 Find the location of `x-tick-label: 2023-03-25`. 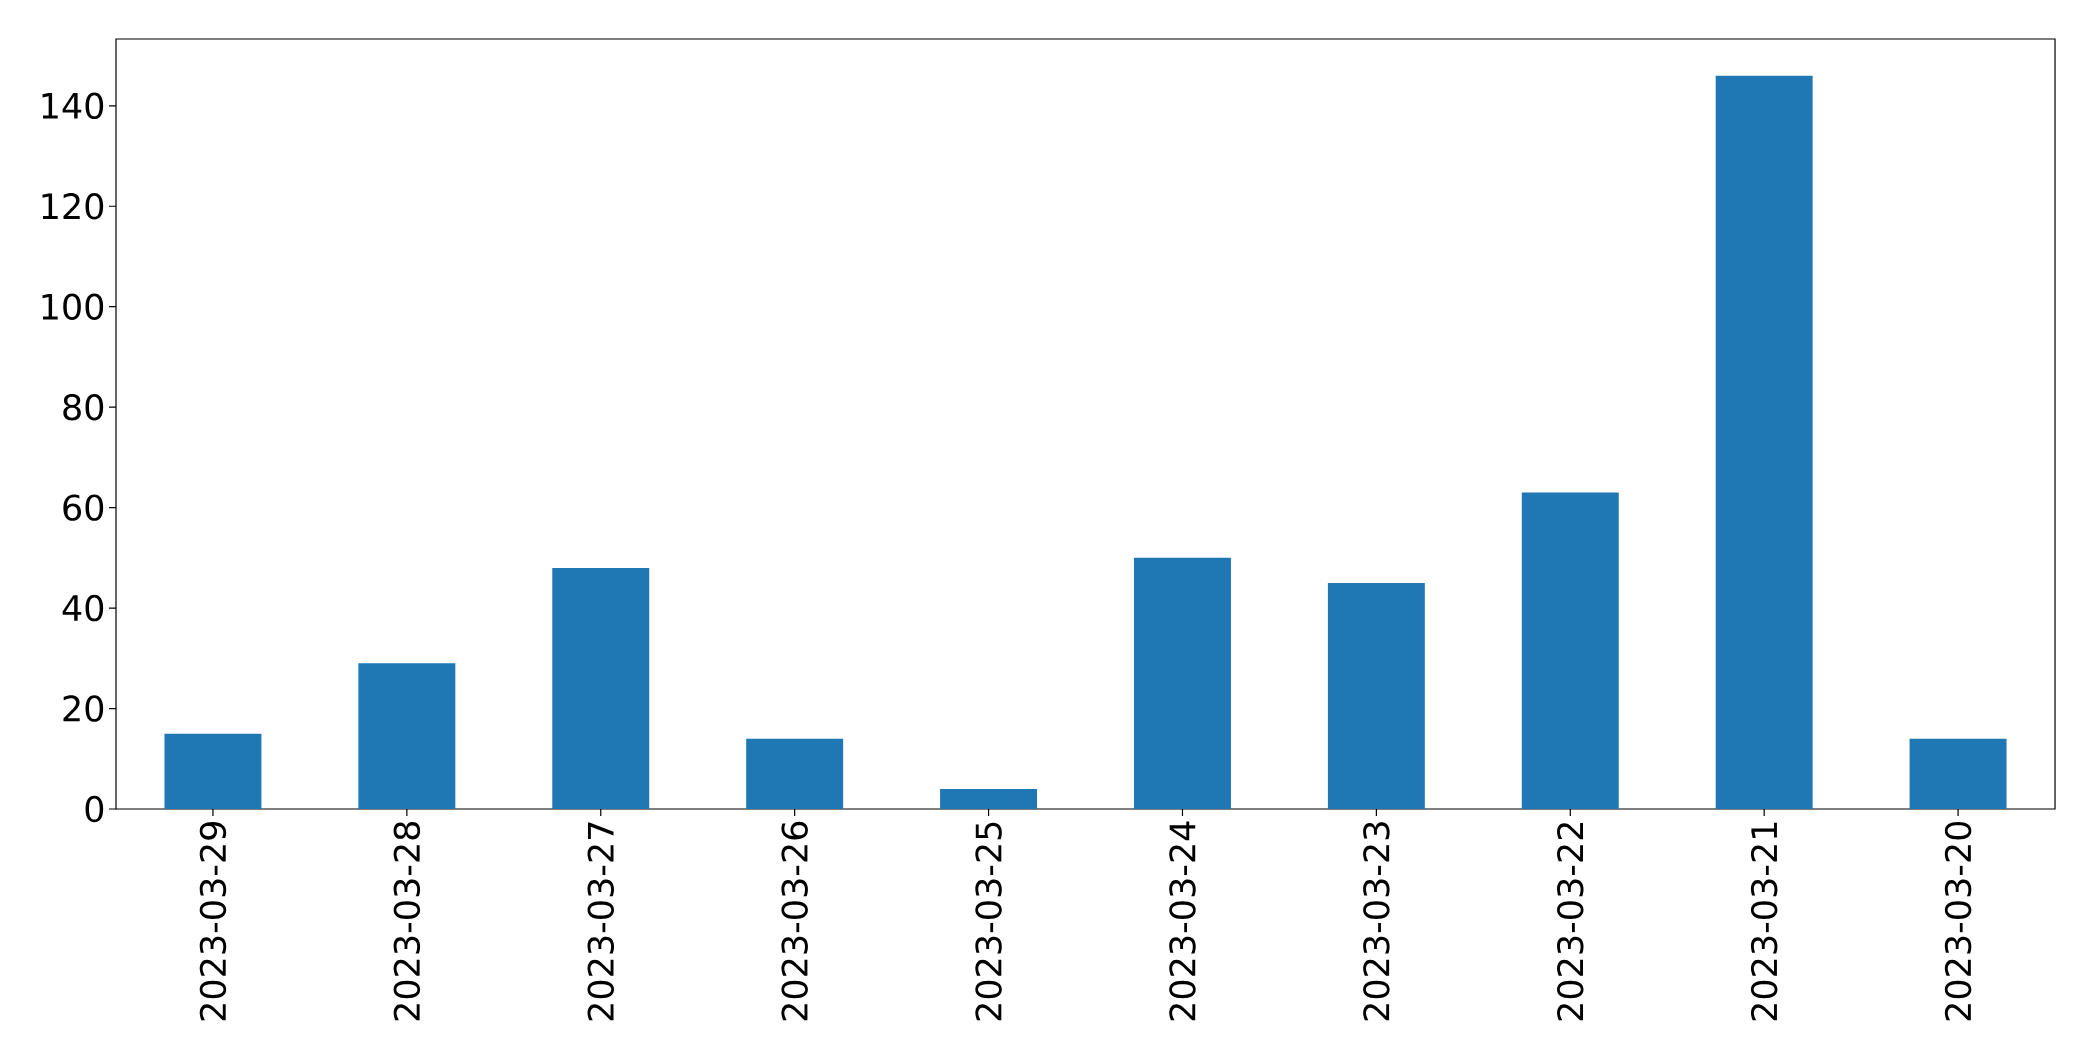

x-tick-label: 2023-03-25 is located at coordinates (988, 921).